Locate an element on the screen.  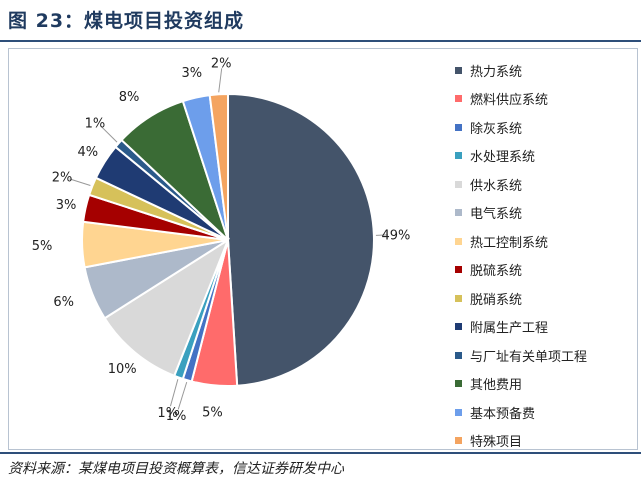
legend-label: 供水系统 is located at coordinates (496, 186).